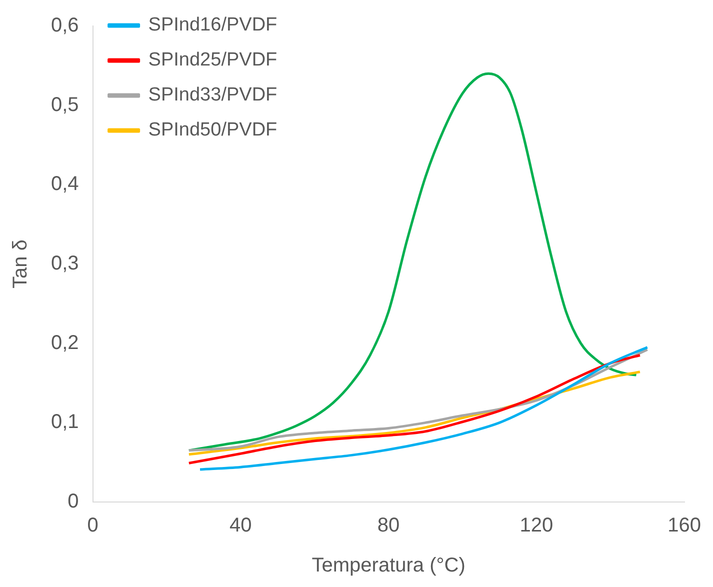 The height and width of the screenshot is (587, 713). What do you see at coordinates (213, 60) in the screenshot?
I see `legend-label: SPInd25/PVDF` at bounding box center [213, 60].